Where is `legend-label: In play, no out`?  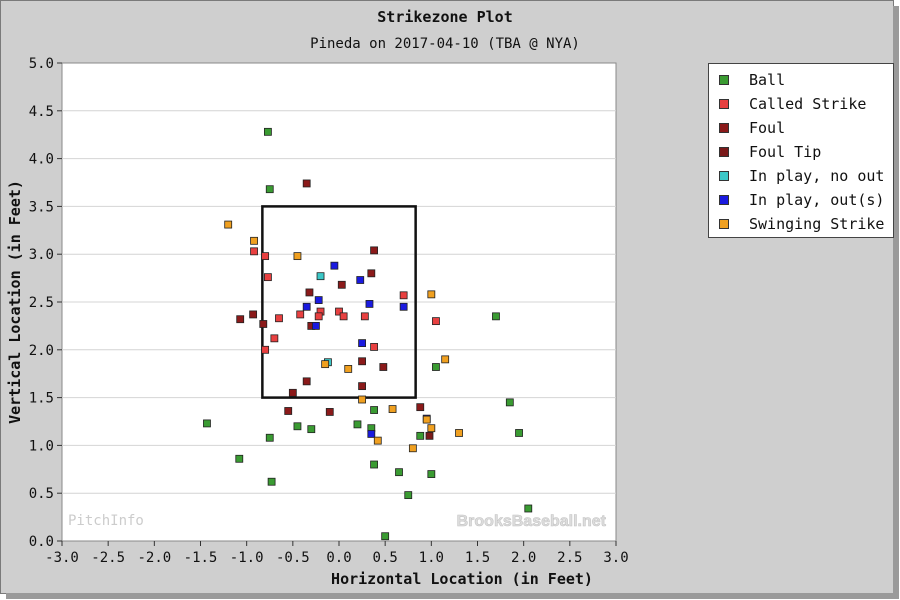
legend-label: In play, no out is located at coordinates (817, 176).